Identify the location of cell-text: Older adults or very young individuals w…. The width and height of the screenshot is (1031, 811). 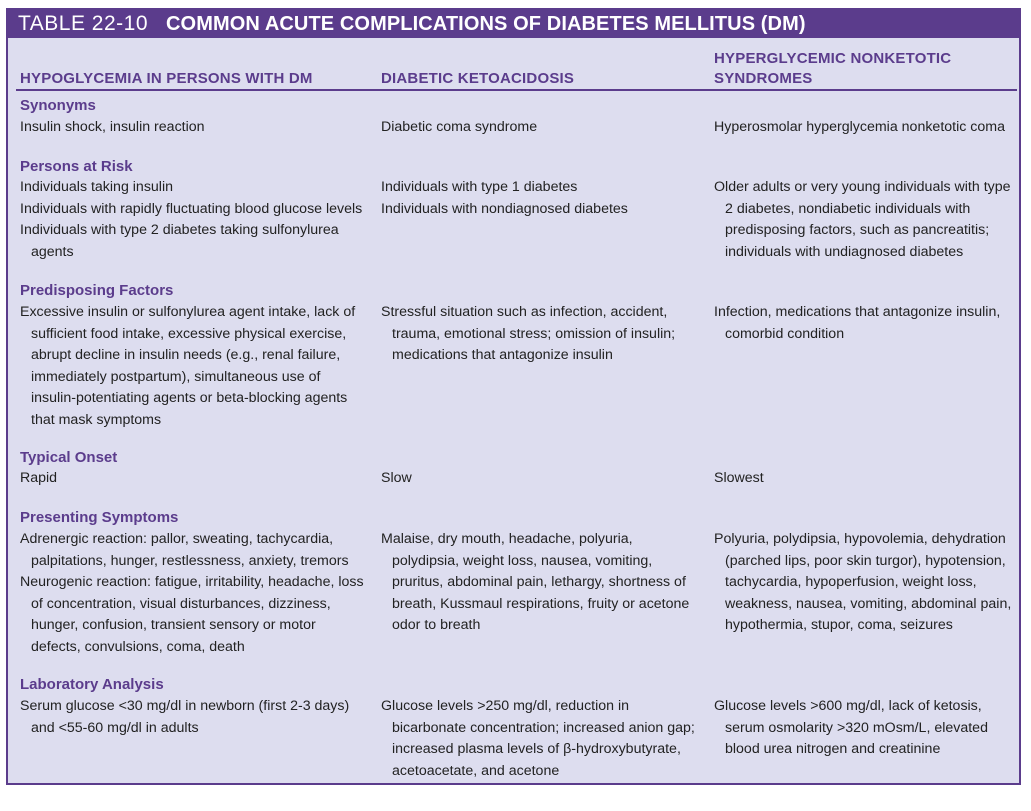
(862, 219).